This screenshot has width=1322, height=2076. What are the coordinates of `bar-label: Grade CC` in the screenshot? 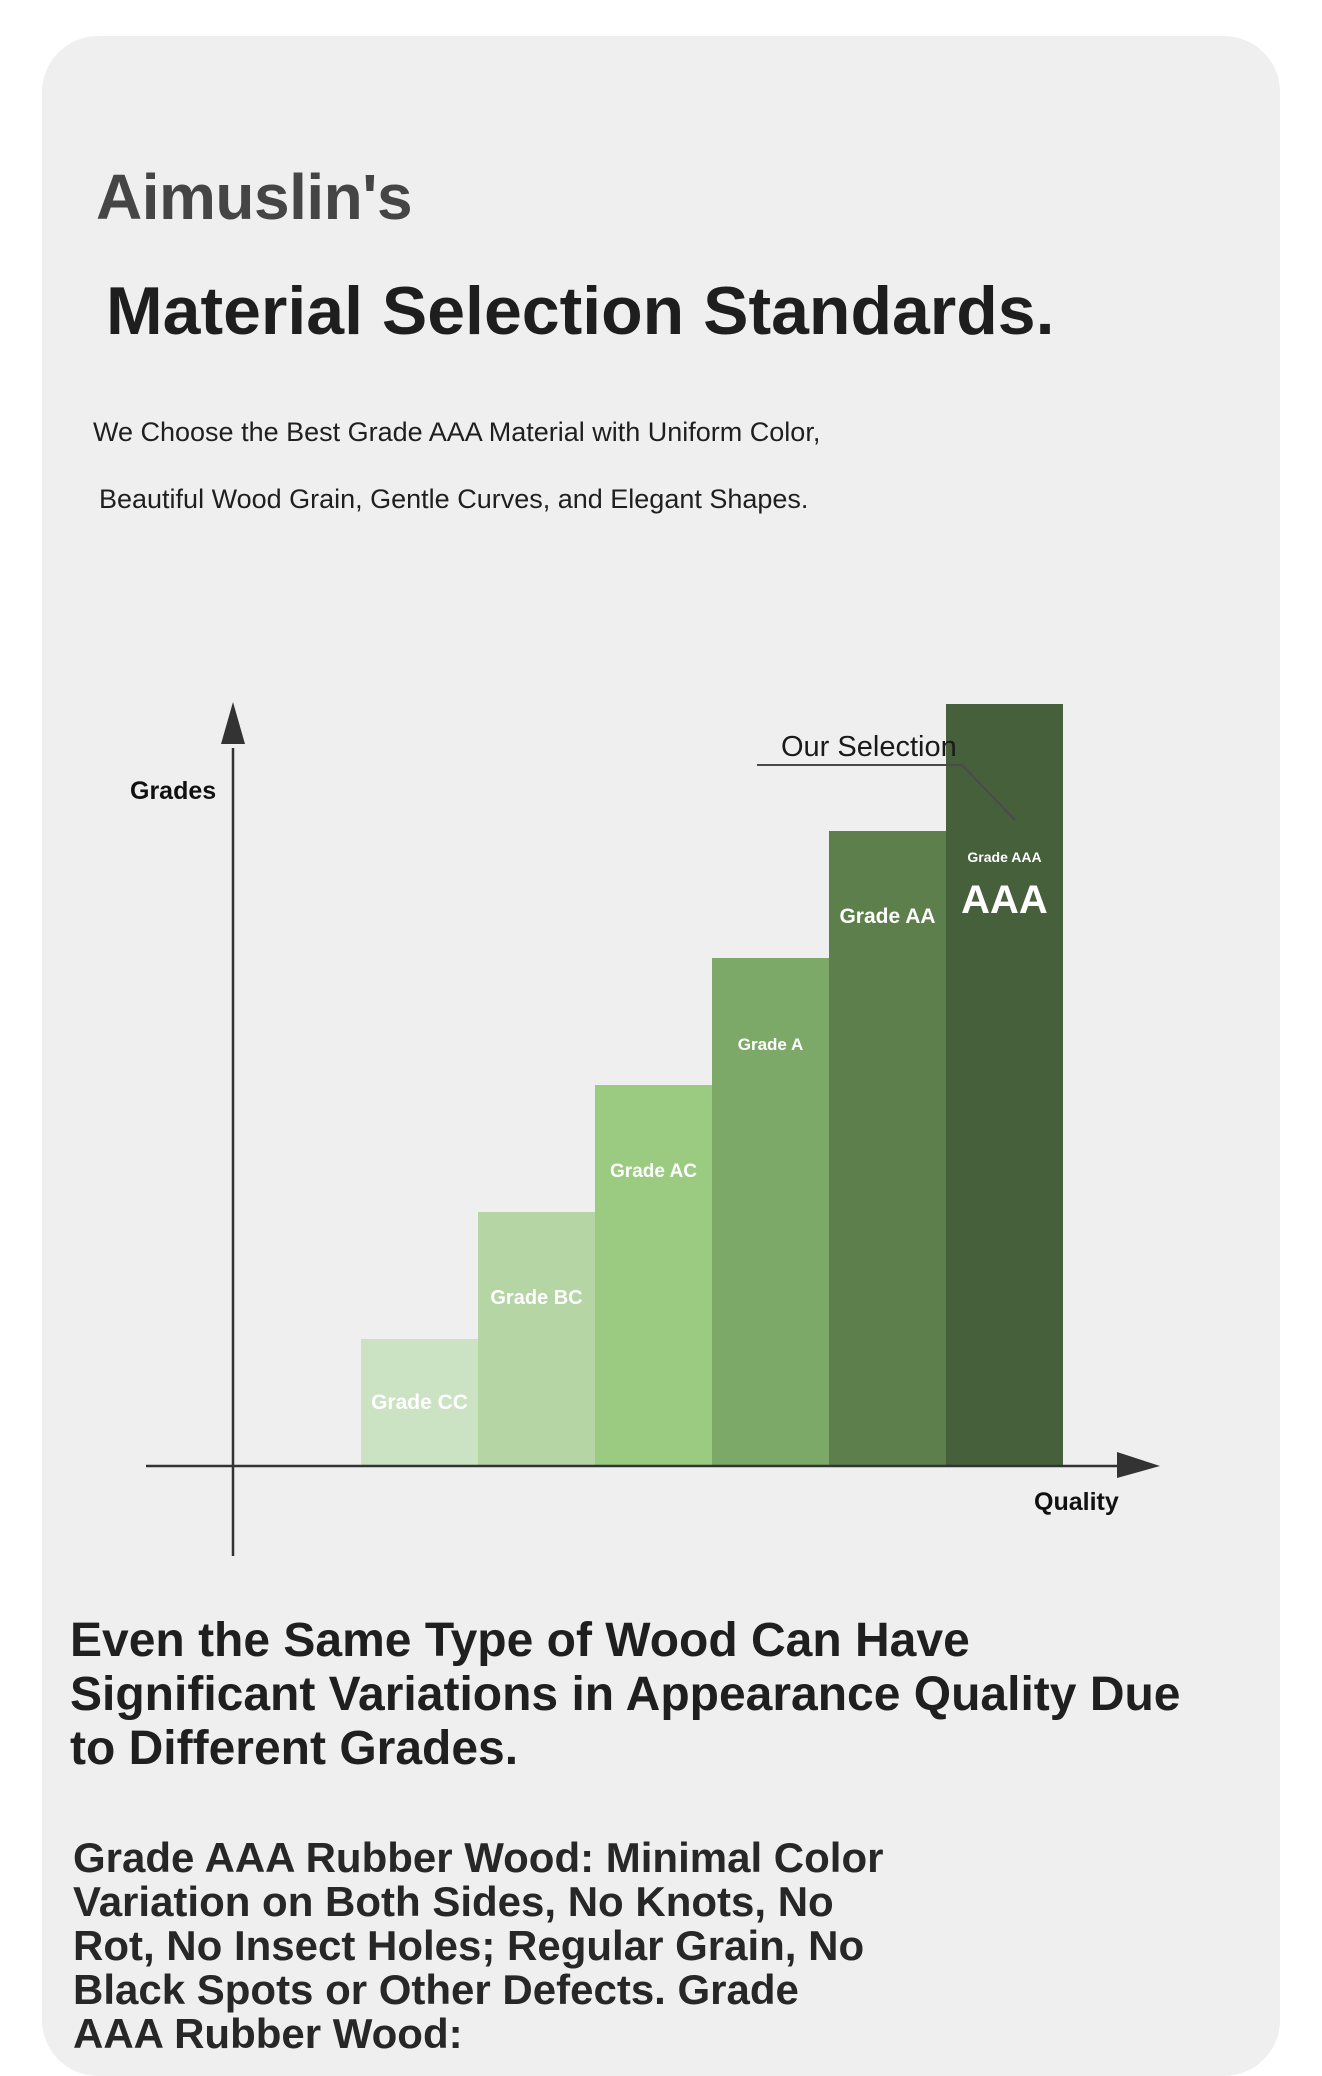 It's located at (419, 1402).